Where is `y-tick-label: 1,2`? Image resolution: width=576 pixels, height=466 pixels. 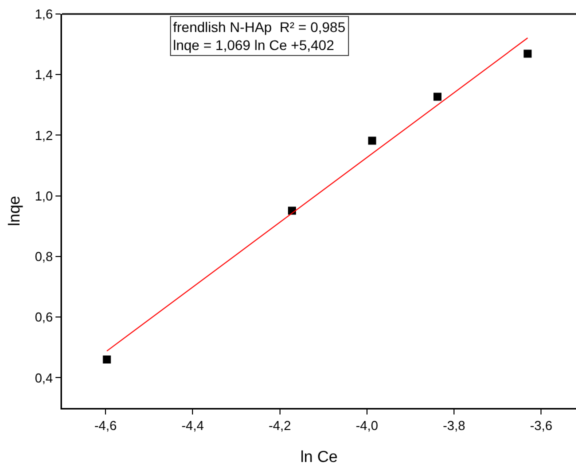 y-tick-label: 1,2 is located at coordinates (43, 135).